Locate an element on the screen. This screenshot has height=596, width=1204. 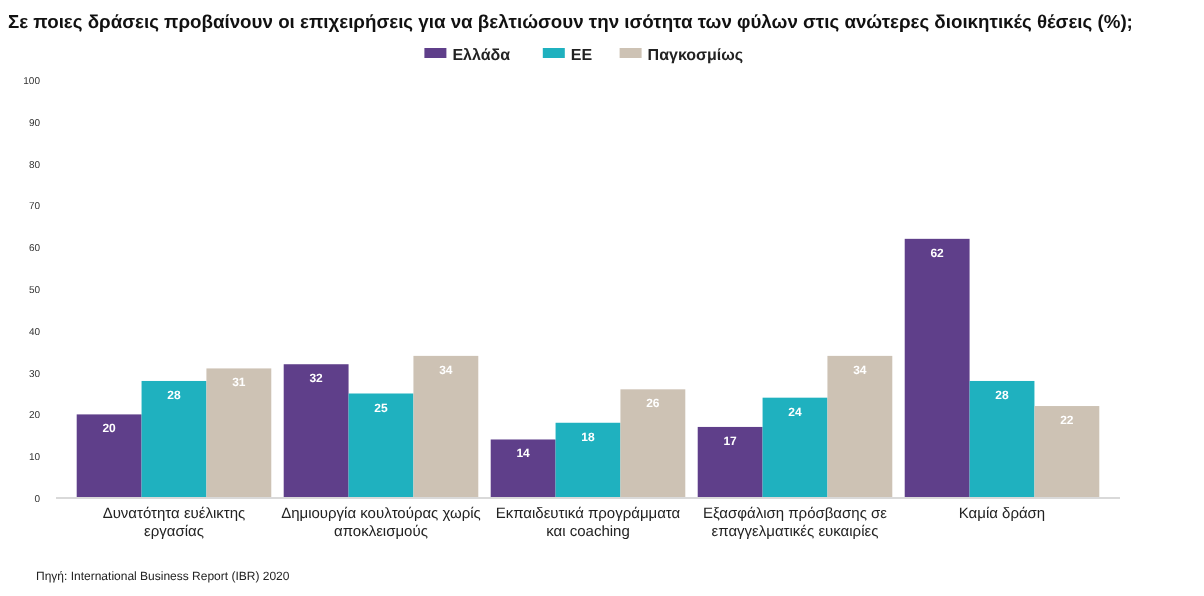
chart-title: Σε ποιες δράσεις προβαίνουν οι επιχειρήσεις για να βελτιώσουν την ισότητα των φύλων στις ανώτερες διοικητικές θέσεις (%); is located at coordinates (570, 21).